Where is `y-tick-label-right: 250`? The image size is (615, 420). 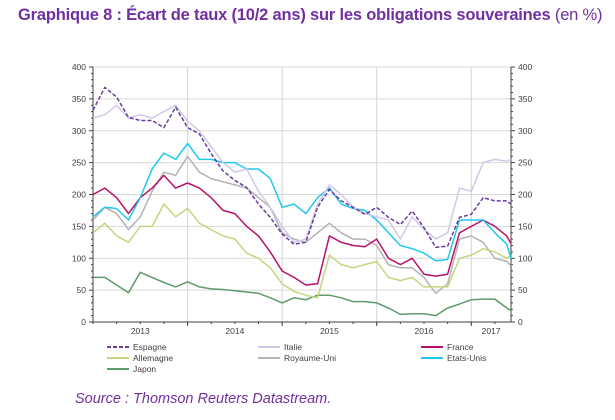 y-tick-label-right: 250 is located at coordinates (525, 163).